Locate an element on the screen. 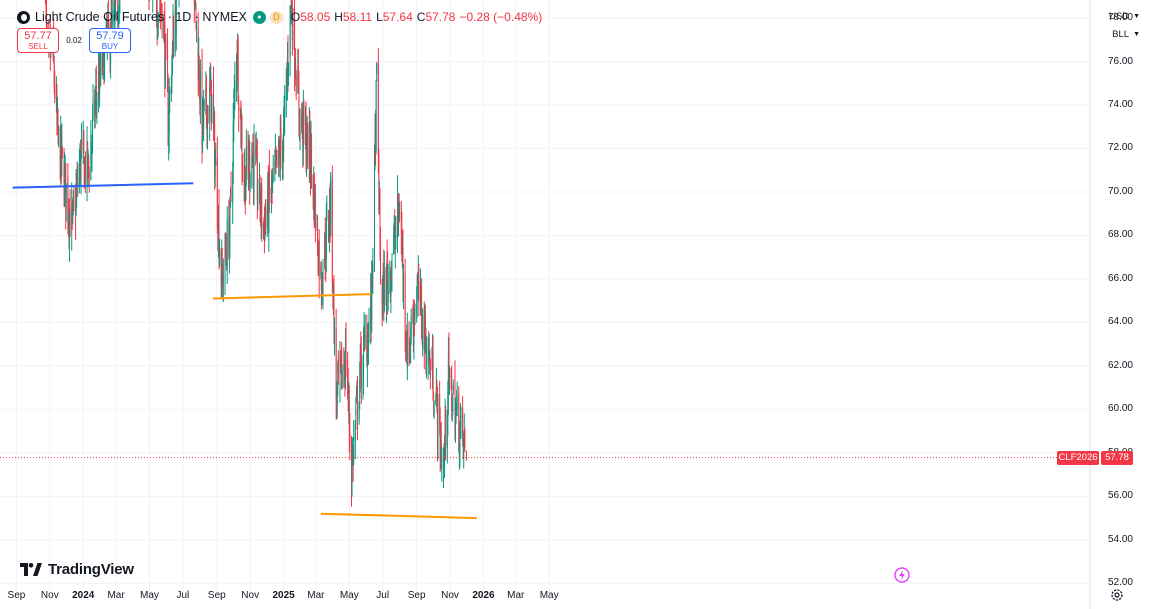  buy-price: 57.79 is located at coordinates (110, 36).